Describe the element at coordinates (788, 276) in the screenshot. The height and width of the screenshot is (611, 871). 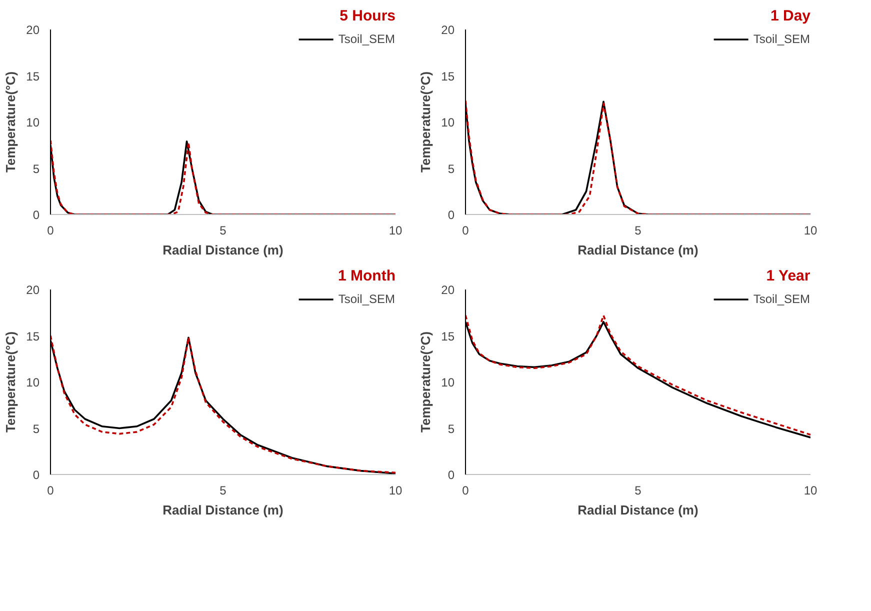
I see `chart-title: 1 Year` at that location.